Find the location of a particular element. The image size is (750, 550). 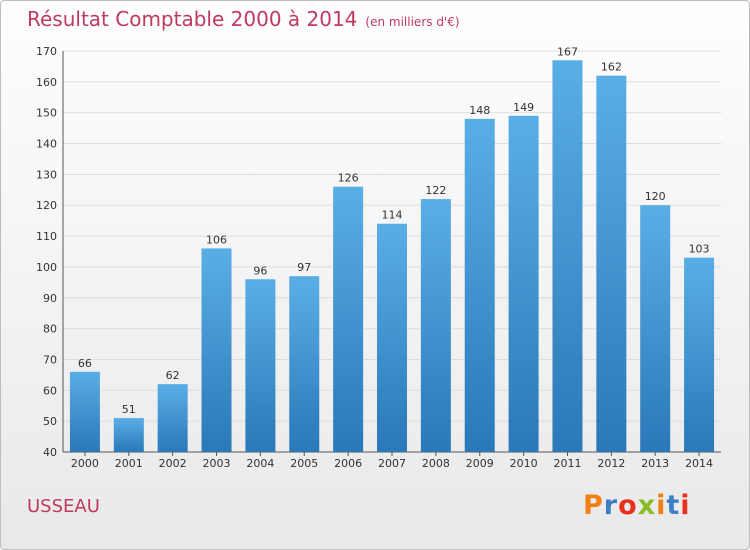

bar-2014 is located at coordinates (699, 354).